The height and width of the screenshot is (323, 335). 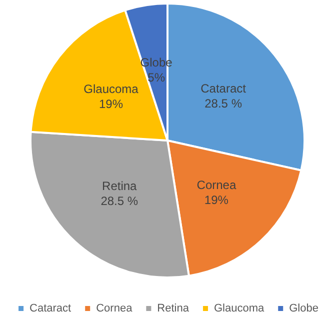 I want to click on data-label: 5%, so click(x=157, y=77).